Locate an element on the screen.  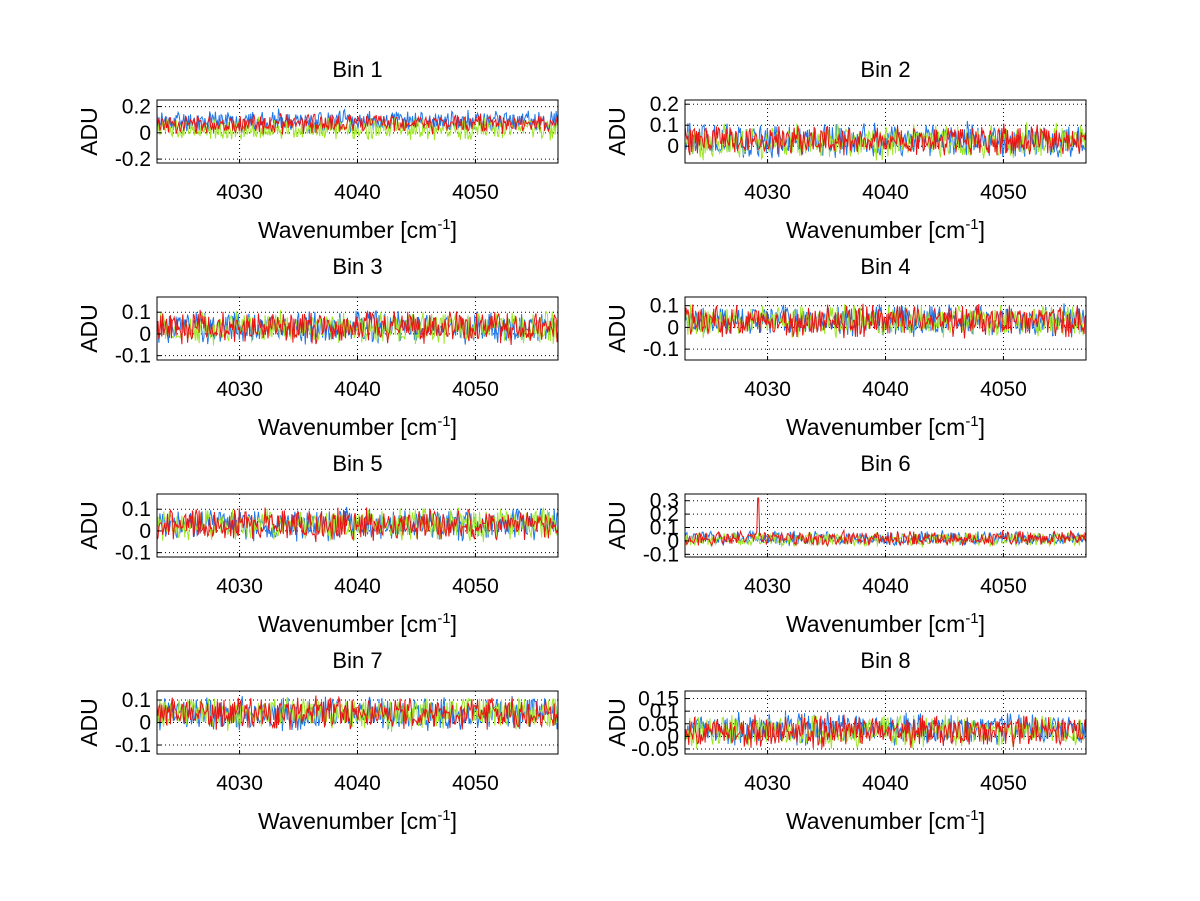
panel-title: Bin 8 is located at coordinates (885, 660).